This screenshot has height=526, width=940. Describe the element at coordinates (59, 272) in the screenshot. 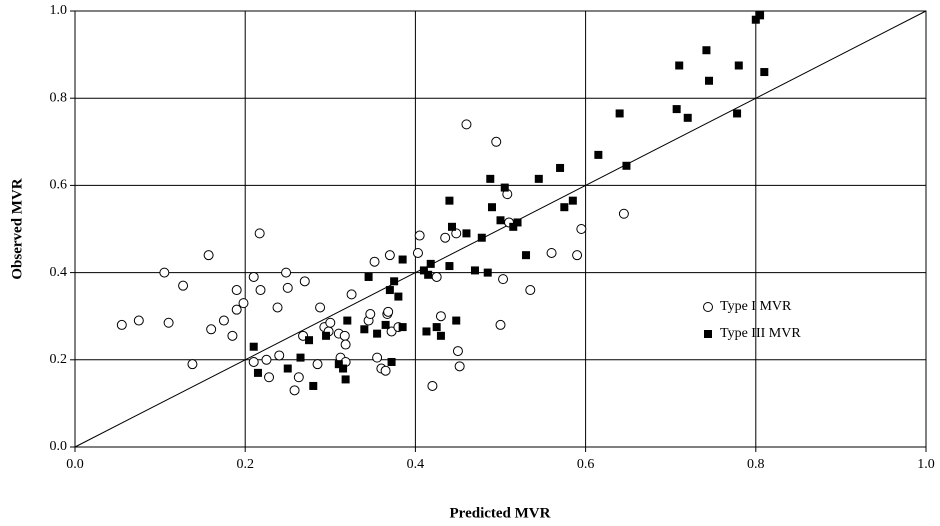

I see `y-tick-label: 0.4` at that location.